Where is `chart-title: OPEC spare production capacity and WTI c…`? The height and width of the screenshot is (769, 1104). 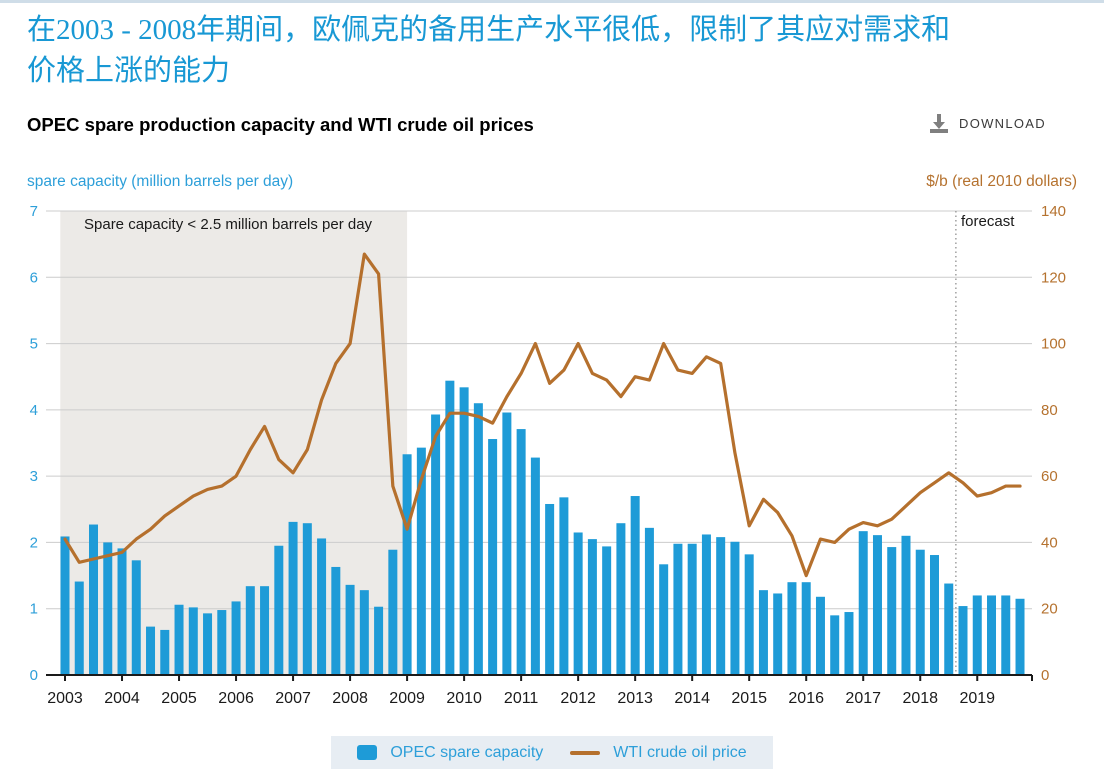
chart-title: OPEC spare production capacity and WTI c… is located at coordinates (280, 124).